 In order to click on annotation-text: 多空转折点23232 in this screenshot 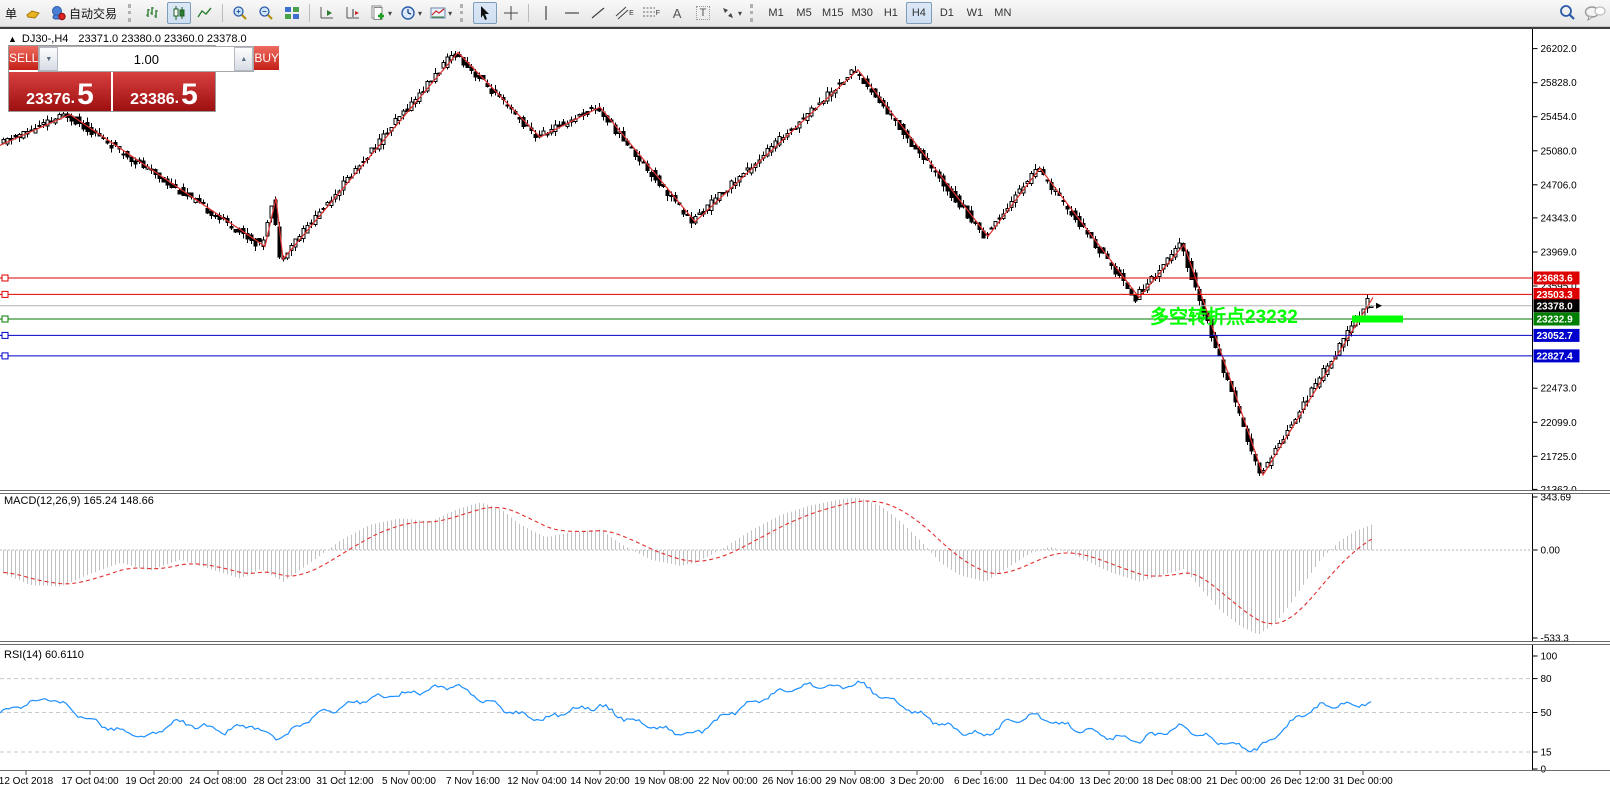, I will do `click(1224, 317)`.